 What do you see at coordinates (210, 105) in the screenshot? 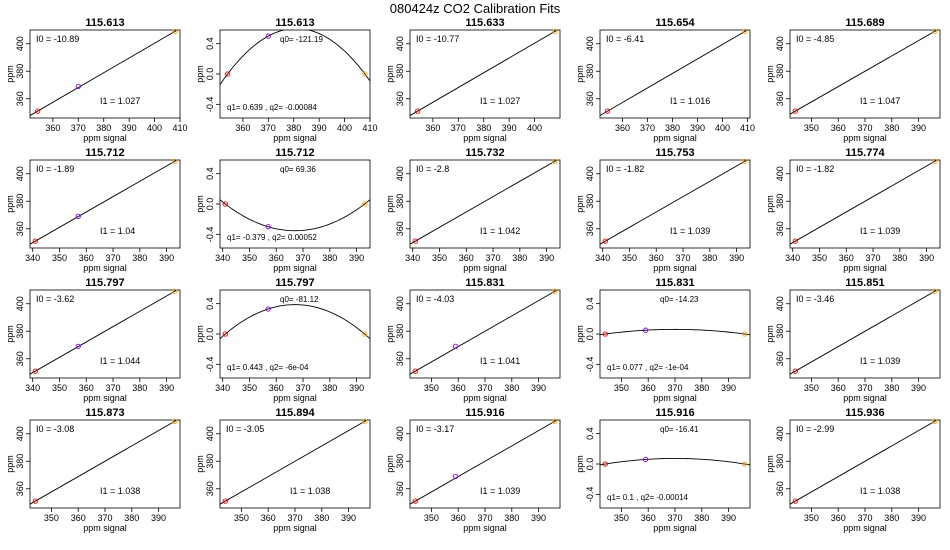
I see `y-tick-label: -0.4` at bounding box center [210, 105].